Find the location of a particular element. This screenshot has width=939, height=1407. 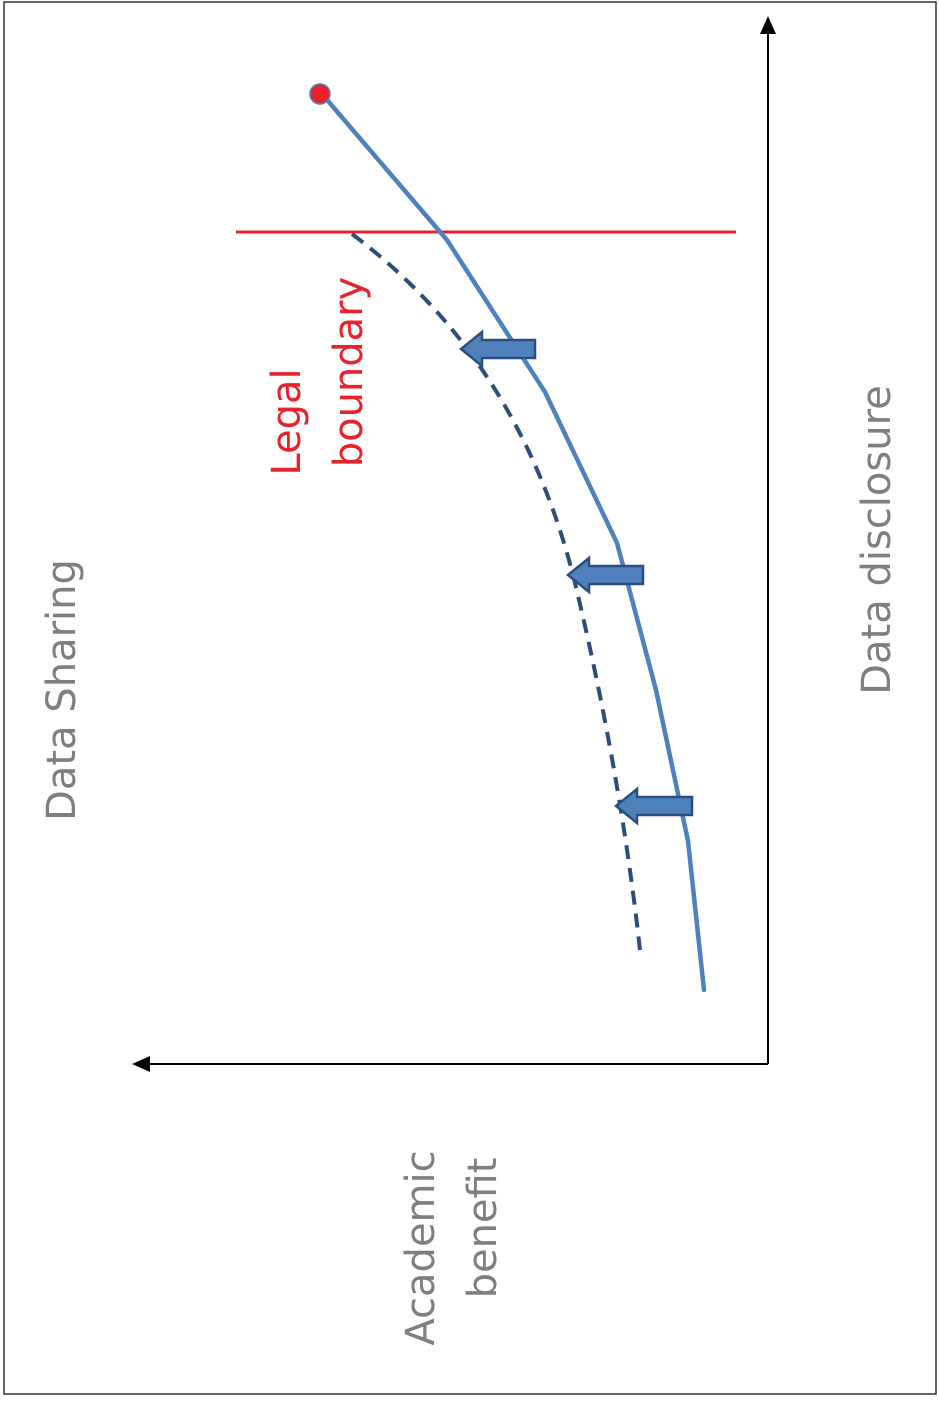

shift-arrows is located at coordinates (576, 577).